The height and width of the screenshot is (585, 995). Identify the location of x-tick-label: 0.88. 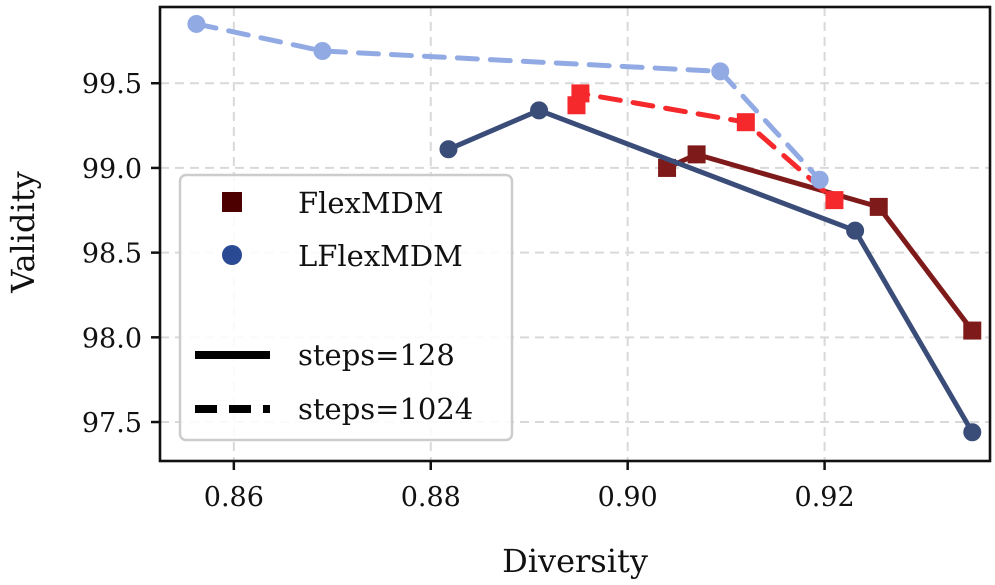
(431, 497).